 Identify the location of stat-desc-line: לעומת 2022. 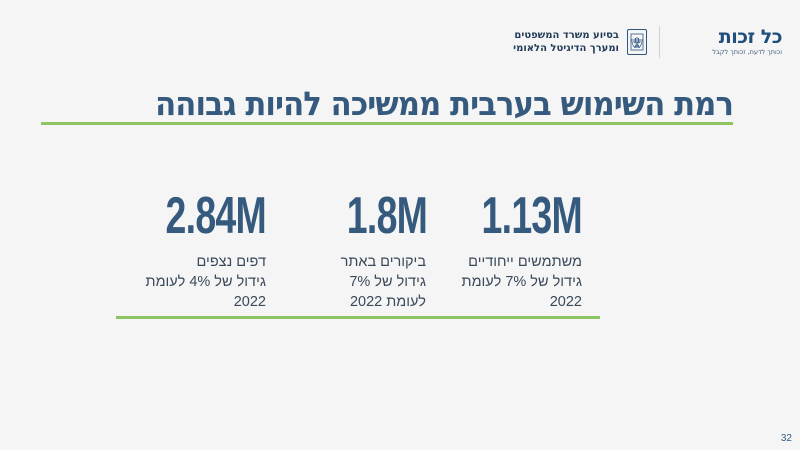
(387, 302).